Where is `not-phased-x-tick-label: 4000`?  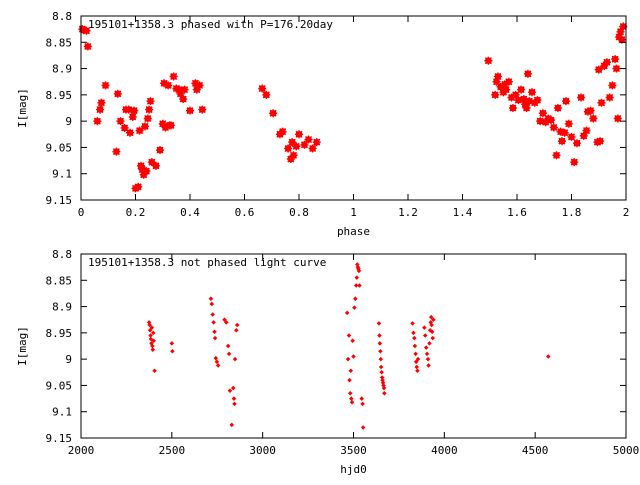
not-phased-x-tick-label: 4000 is located at coordinates (444, 450).